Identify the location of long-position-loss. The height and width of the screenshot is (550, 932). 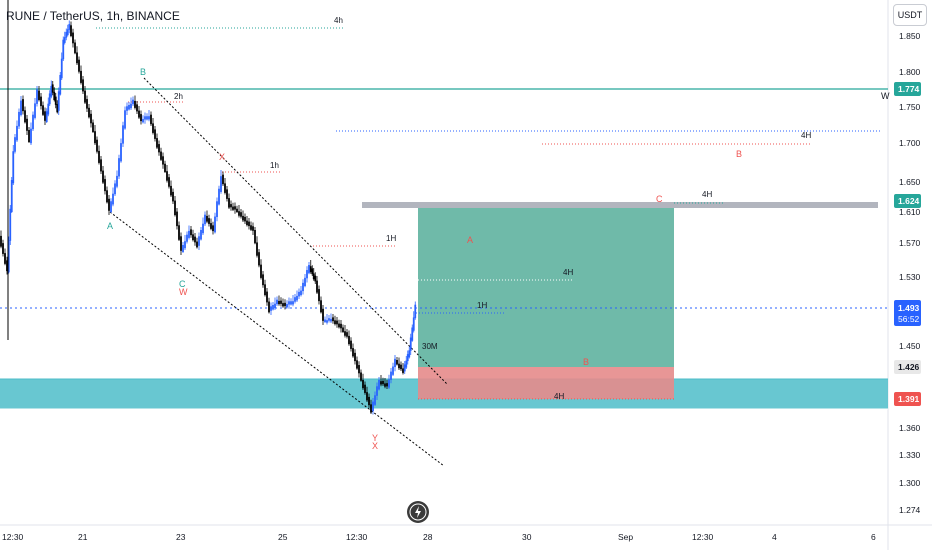
(546, 383).